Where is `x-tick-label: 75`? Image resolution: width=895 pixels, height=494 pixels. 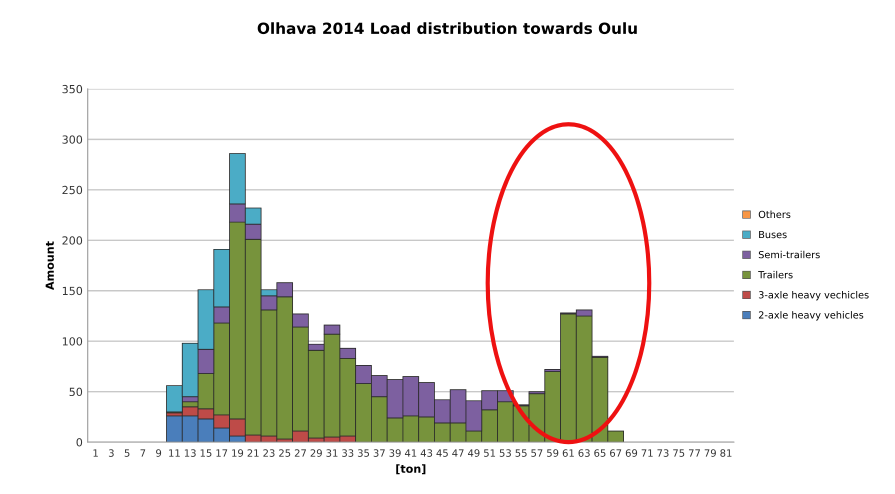 x-tick-label: 75 is located at coordinates (678, 453).